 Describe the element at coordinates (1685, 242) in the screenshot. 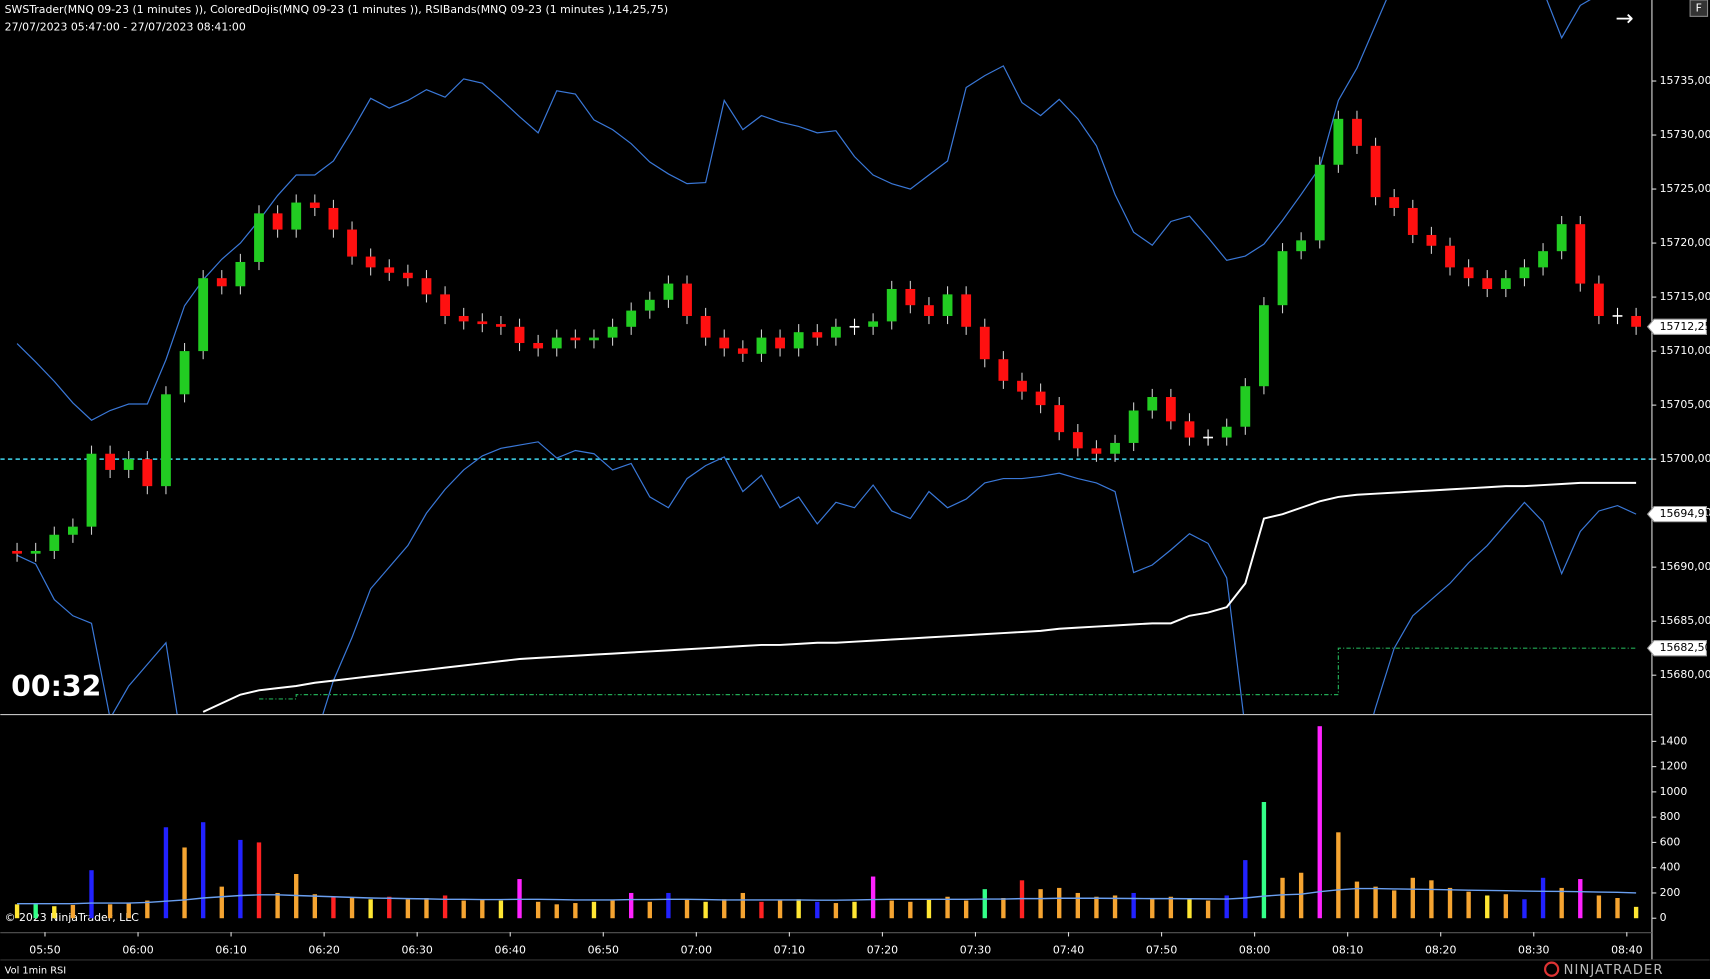

I see `y-tick-label: 15720,00` at that location.